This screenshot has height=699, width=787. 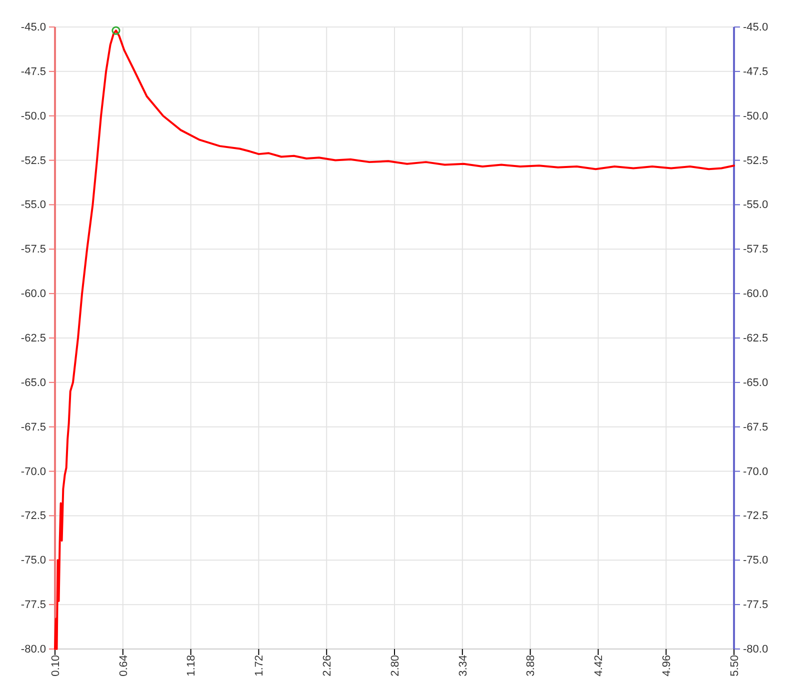 What do you see at coordinates (33, 294) in the screenshot?
I see `y-tick-label: -60.0` at bounding box center [33, 294].